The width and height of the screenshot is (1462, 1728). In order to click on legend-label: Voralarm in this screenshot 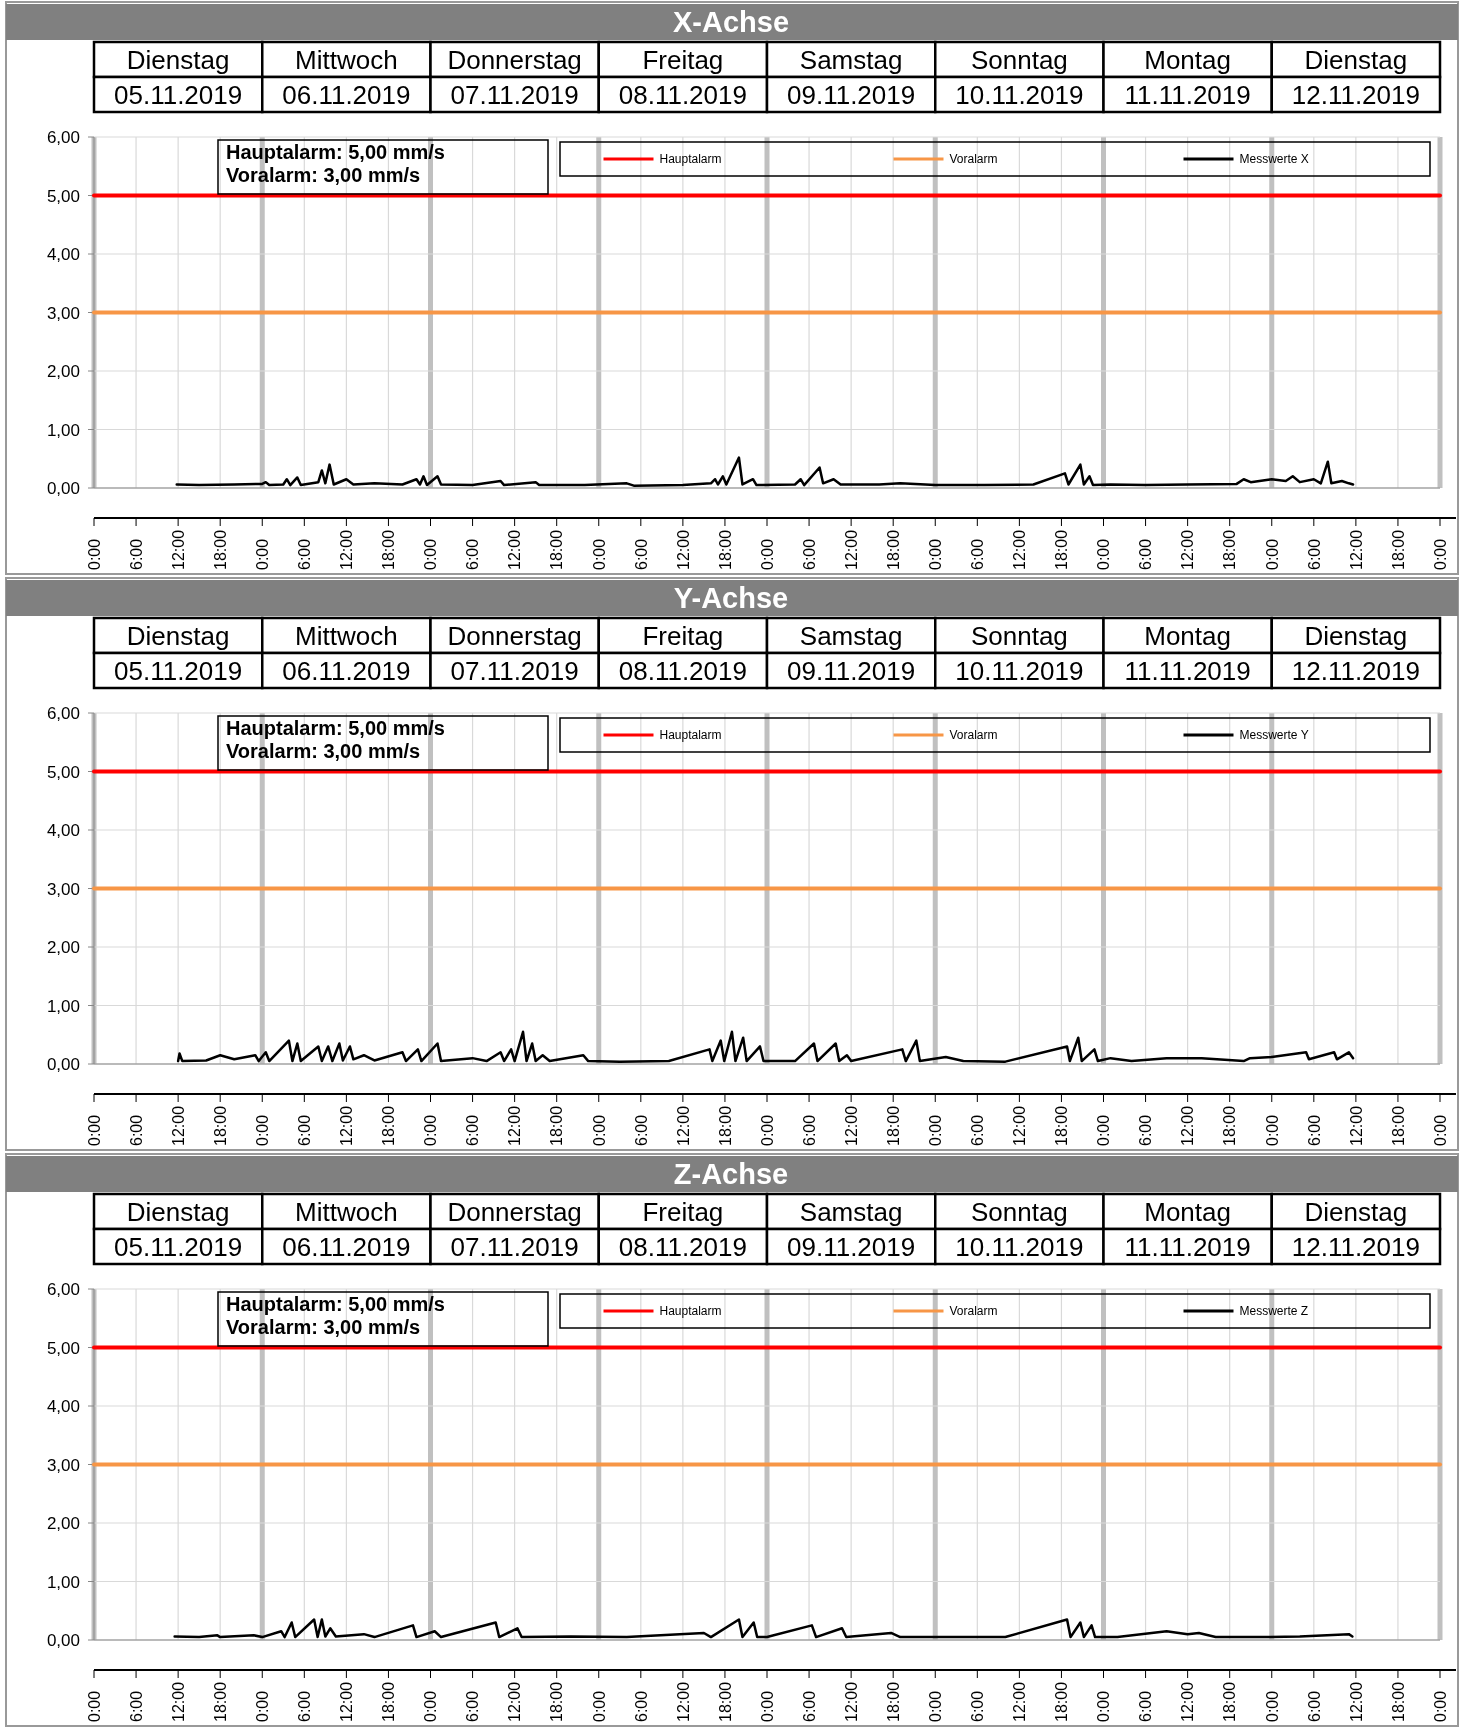, I will do `click(973, 735)`.